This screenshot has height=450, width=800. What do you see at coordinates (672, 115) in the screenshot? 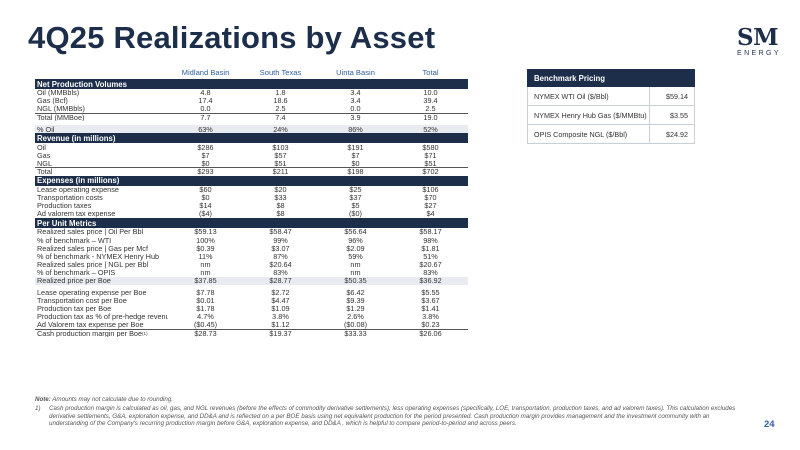
I see `benchmark-value: $3.55` at bounding box center [672, 115].